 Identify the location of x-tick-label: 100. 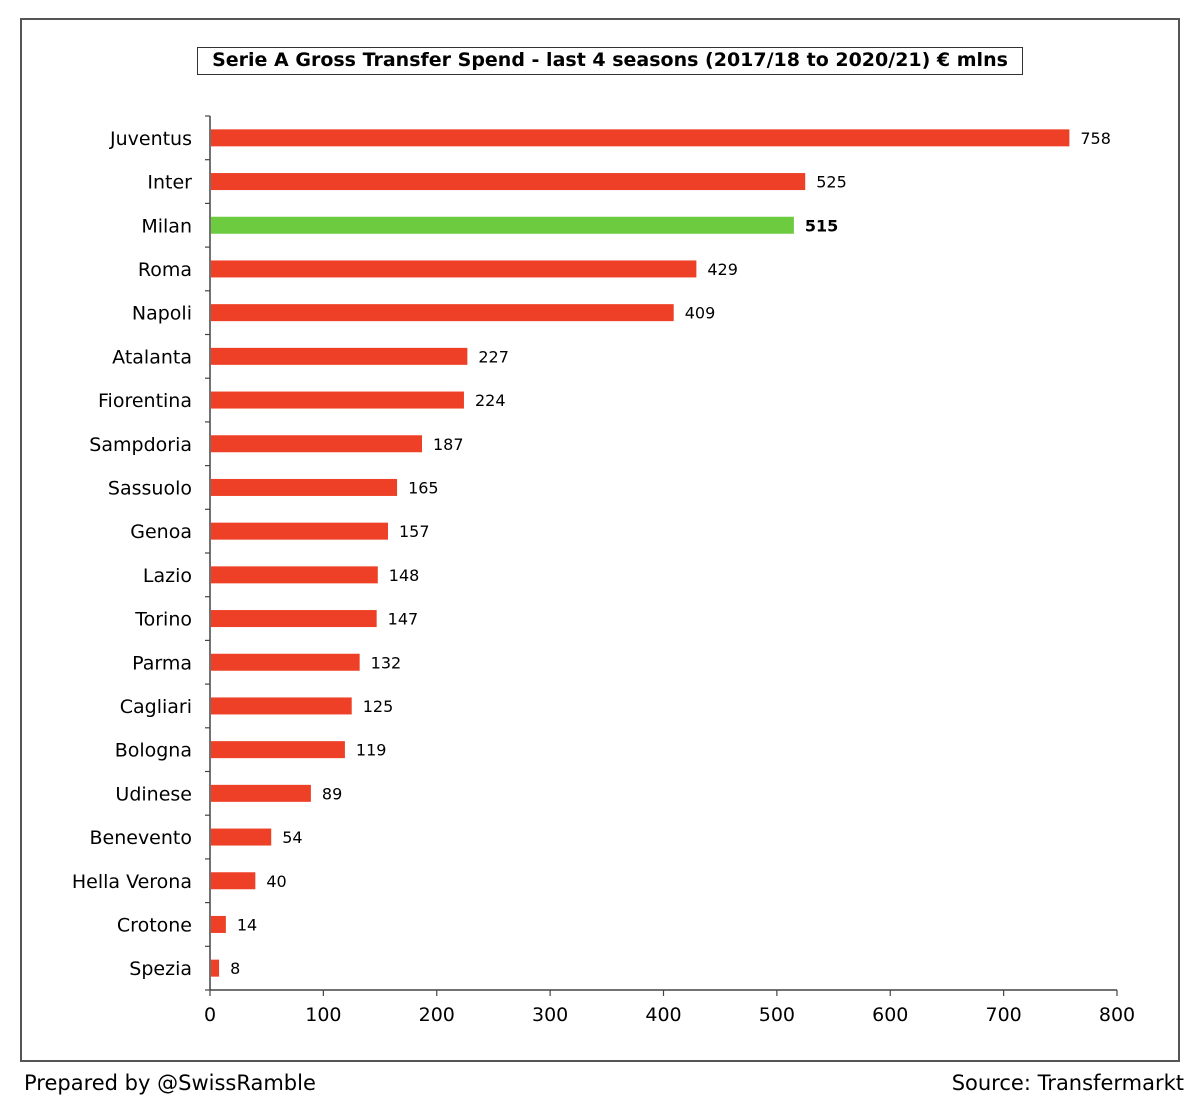
(323, 1015).